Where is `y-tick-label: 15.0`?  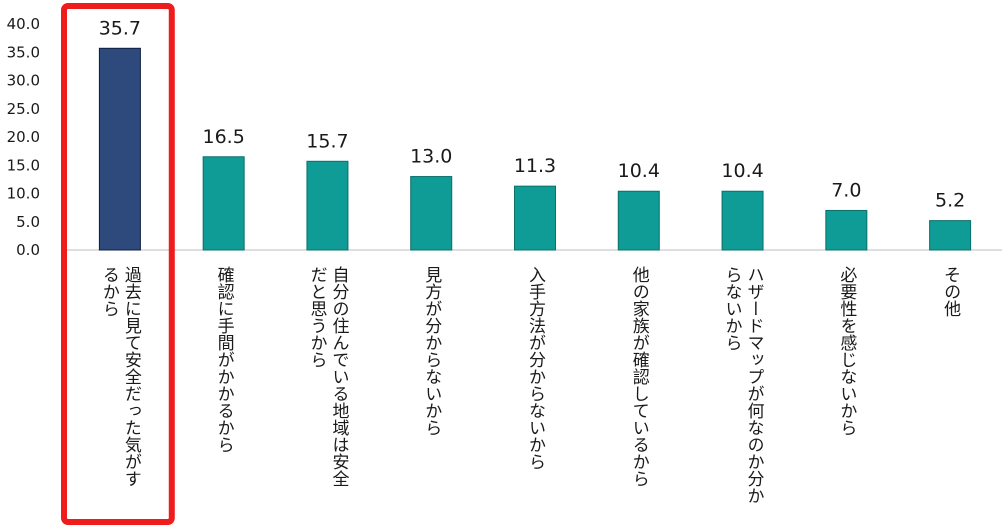 y-tick-label: 15.0 is located at coordinates (23, 165).